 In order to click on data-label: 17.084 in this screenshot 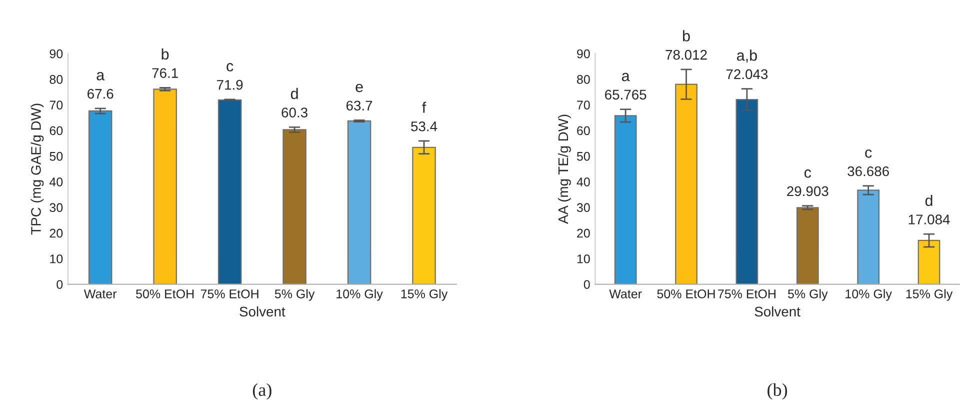, I will do `click(929, 219)`.